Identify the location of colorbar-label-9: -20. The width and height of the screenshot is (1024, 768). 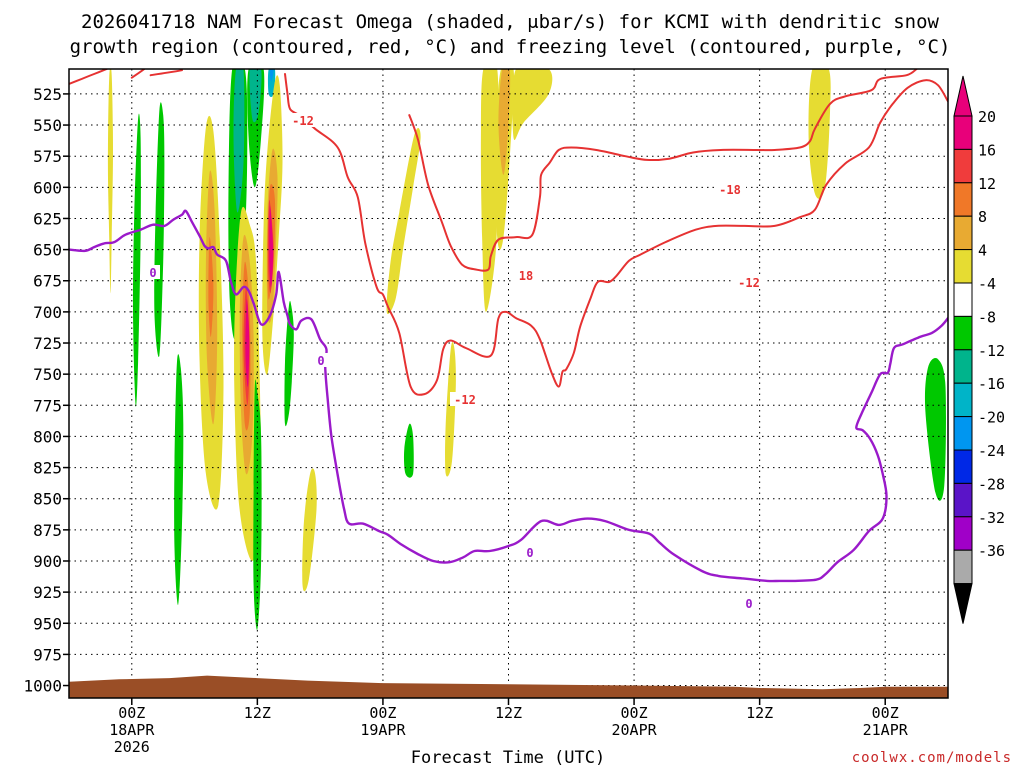
(991, 418).